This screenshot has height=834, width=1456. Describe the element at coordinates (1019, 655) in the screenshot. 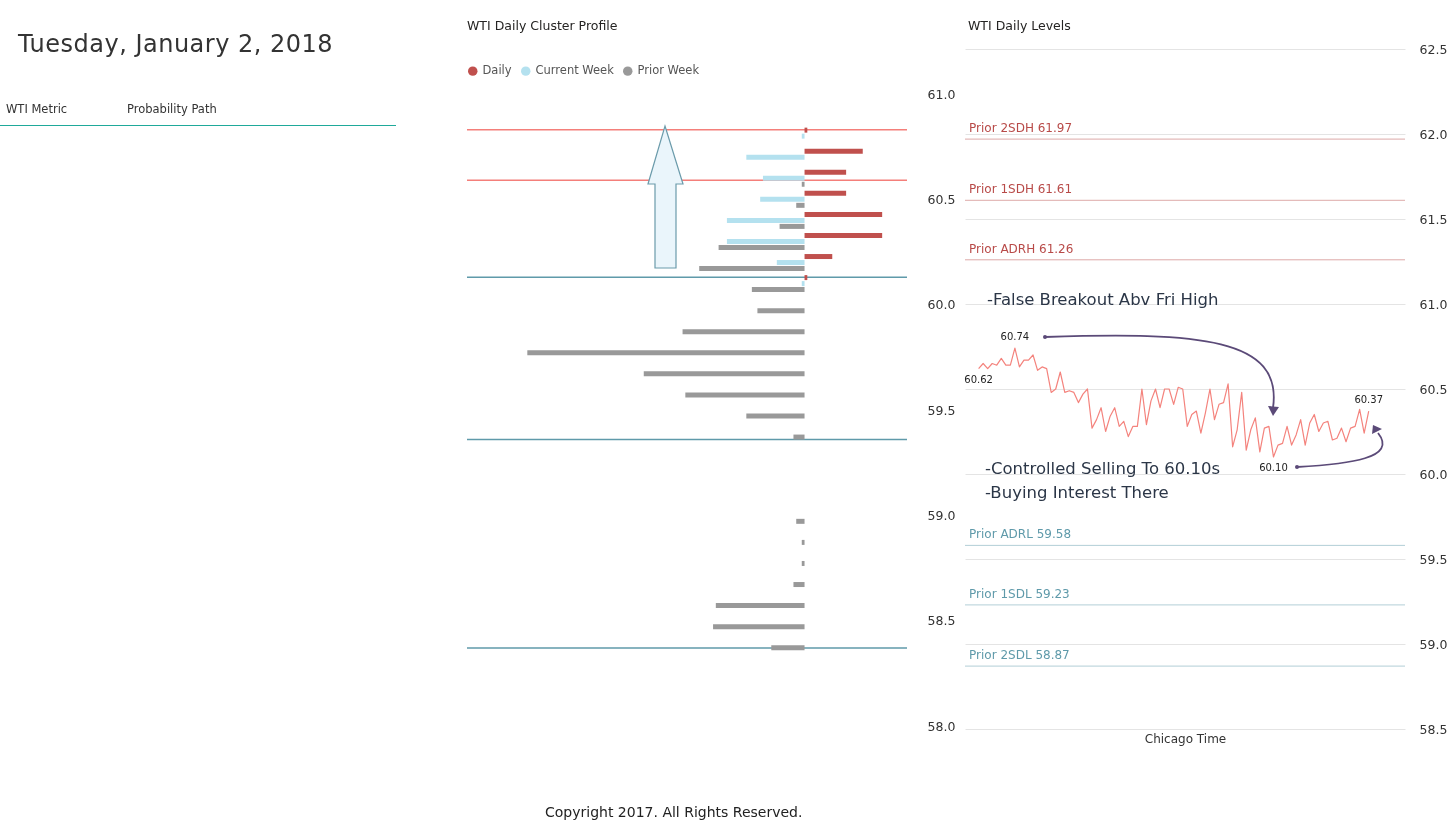

I see `ref-line-label: Prior 2SDL 58.87` at that location.